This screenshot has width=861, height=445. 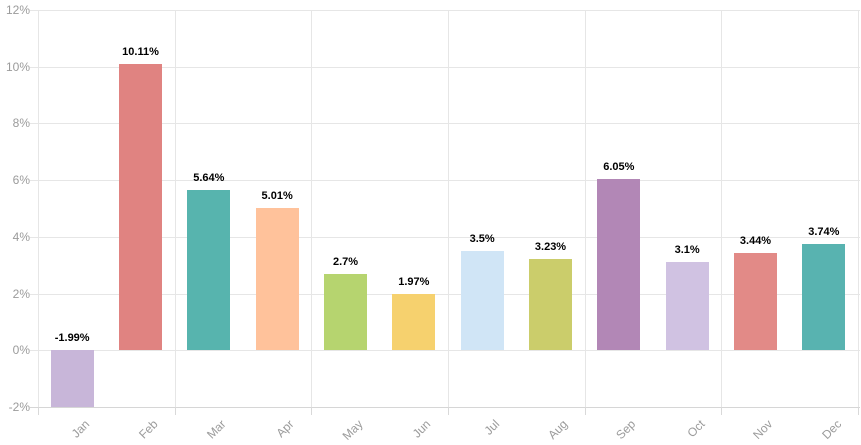 What do you see at coordinates (209, 270) in the screenshot?
I see `bar-mar` at bounding box center [209, 270].